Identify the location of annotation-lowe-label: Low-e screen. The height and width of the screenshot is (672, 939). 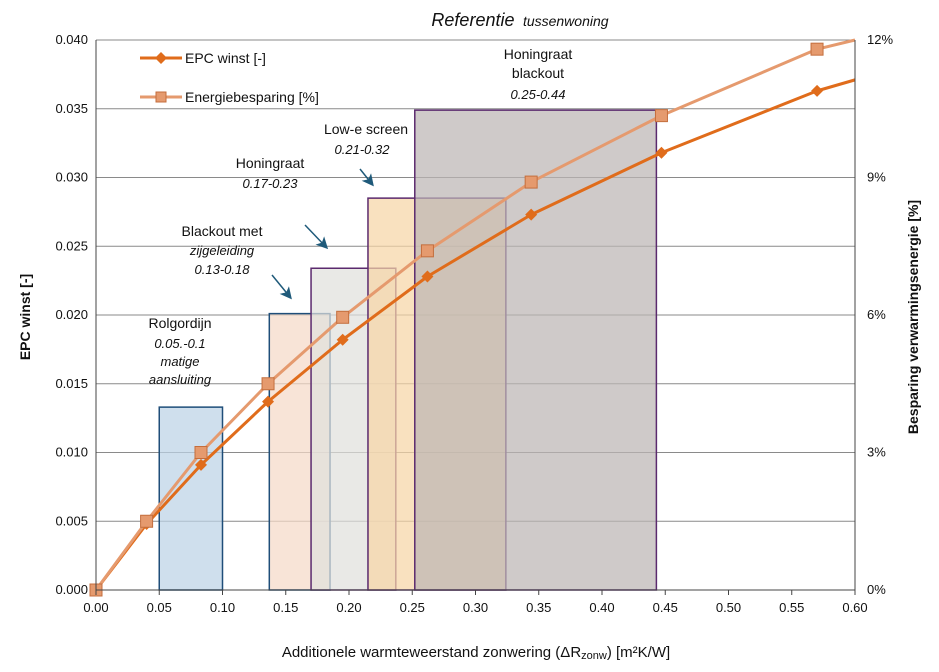
(366, 129).